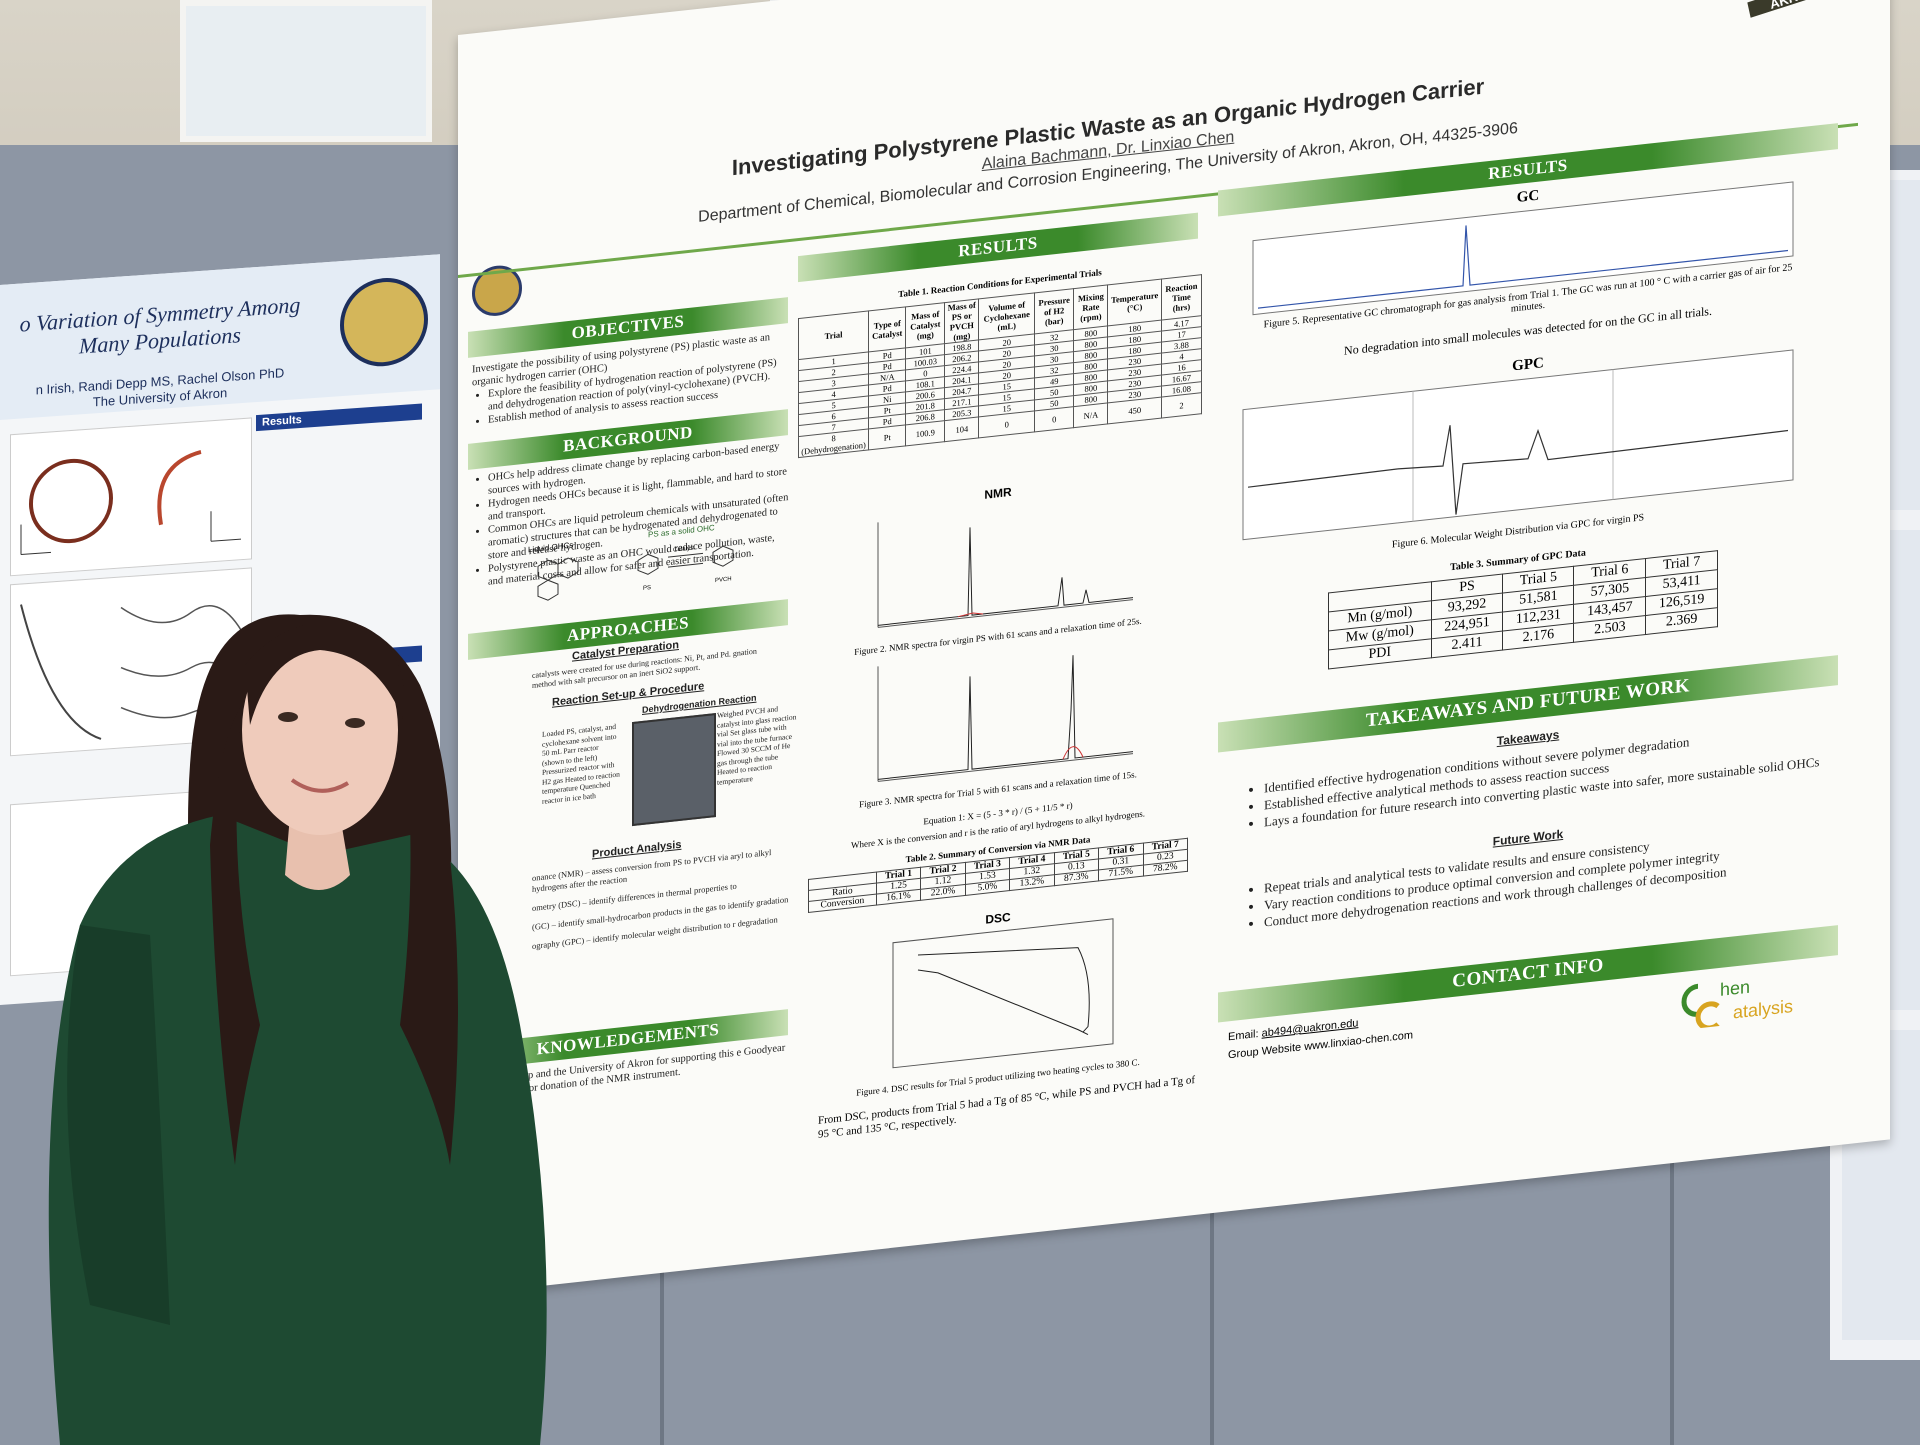 The image size is (1920, 1445). What do you see at coordinates (961, 321) in the screenshot?
I see `table-header-cell: Mass of PS or PVCH (mg)` at bounding box center [961, 321].